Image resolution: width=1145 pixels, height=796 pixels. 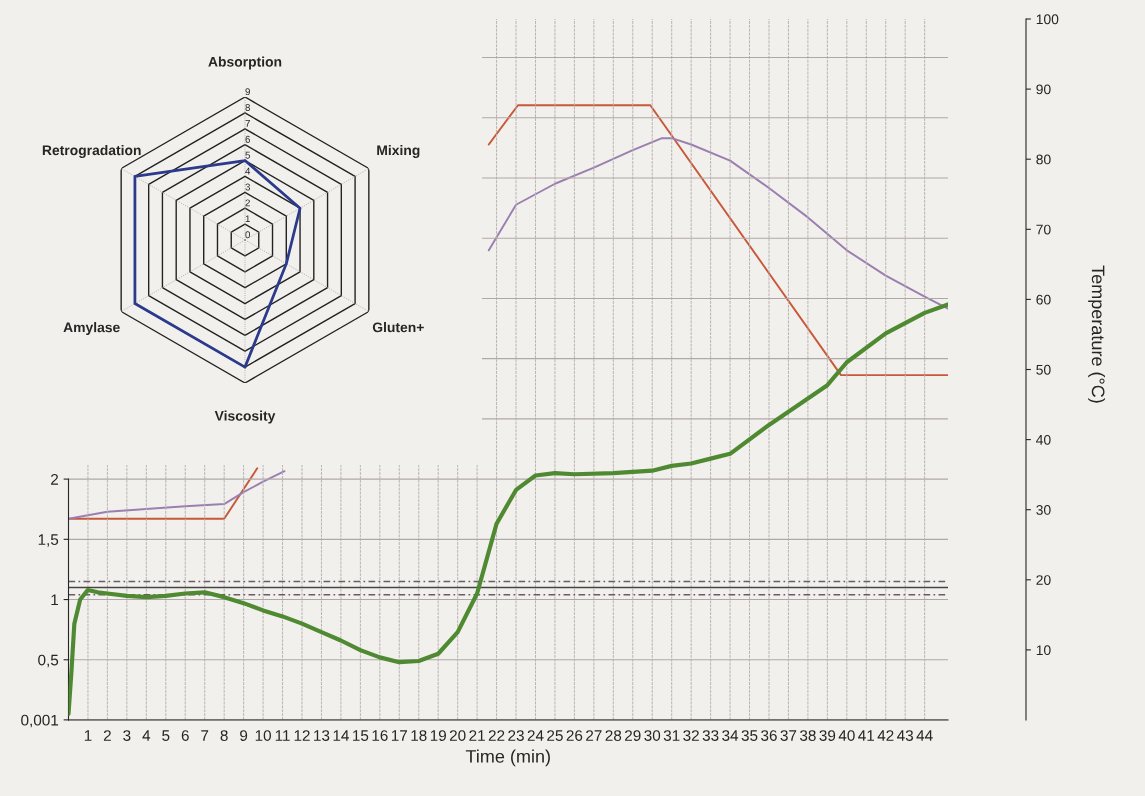 I want to click on x-axis-title: Time (min), so click(x=507, y=758).